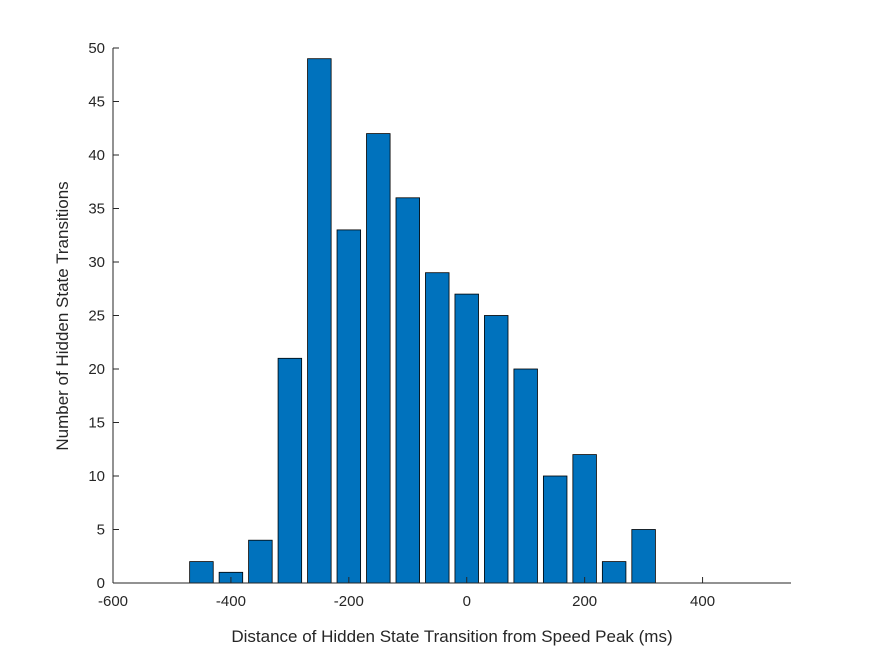  Describe the element at coordinates (349, 601) in the screenshot. I see `x-tick-label: -200` at that location.